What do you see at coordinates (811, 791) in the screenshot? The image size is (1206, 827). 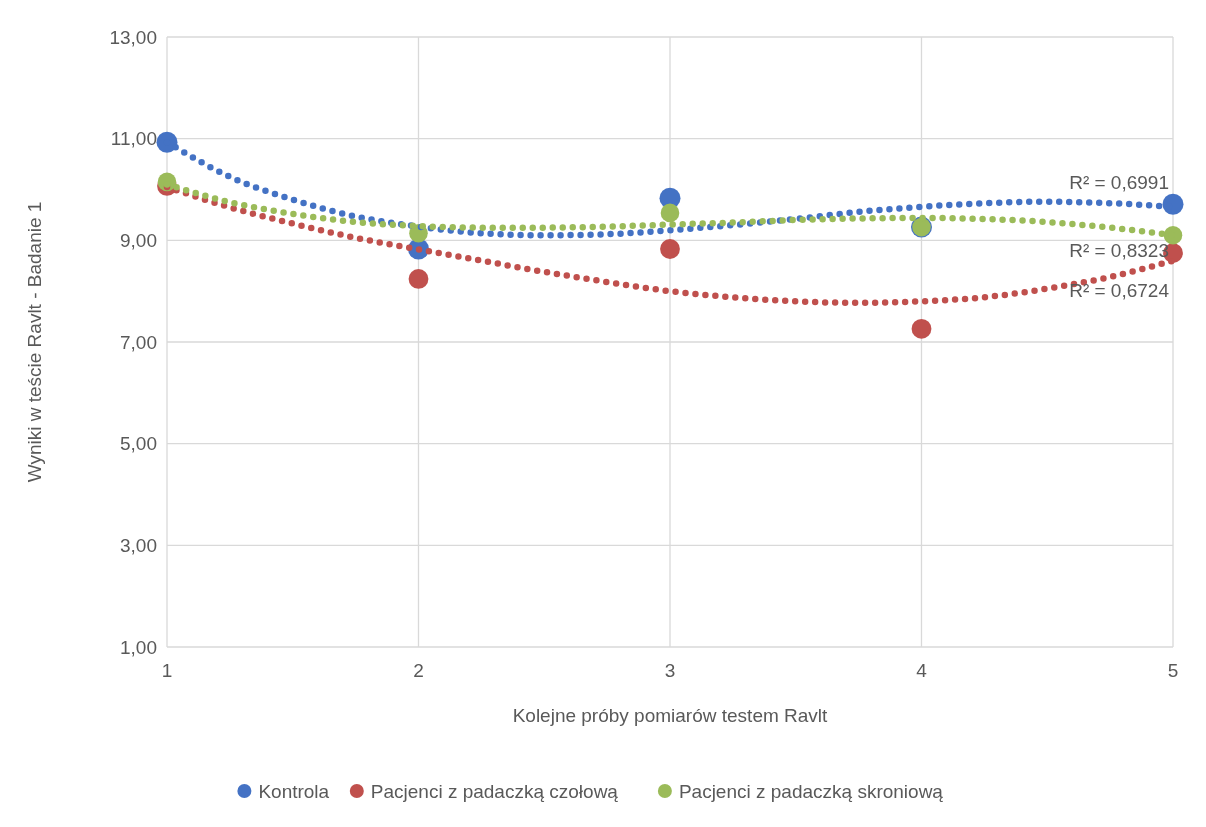 I see `legend-label: Pacjenci z padaczką skroniową` at bounding box center [811, 791].